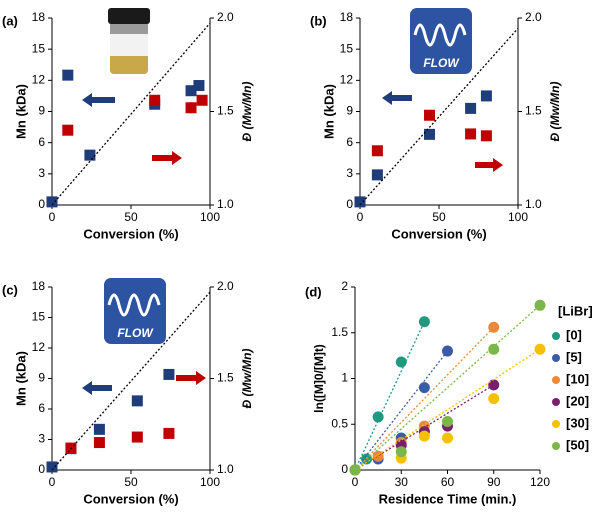 Image resolution: width=600 pixels, height=530 pixels. What do you see at coordinates (577, 378) in the screenshot?
I see `legend-label: [10]` at bounding box center [577, 378].